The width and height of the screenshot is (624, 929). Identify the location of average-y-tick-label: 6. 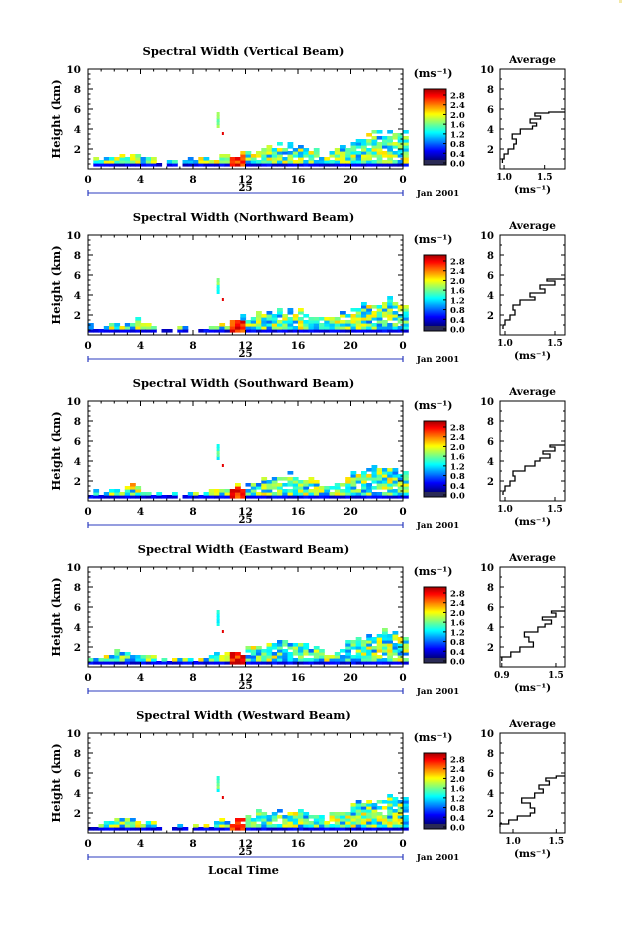
(490, 276).